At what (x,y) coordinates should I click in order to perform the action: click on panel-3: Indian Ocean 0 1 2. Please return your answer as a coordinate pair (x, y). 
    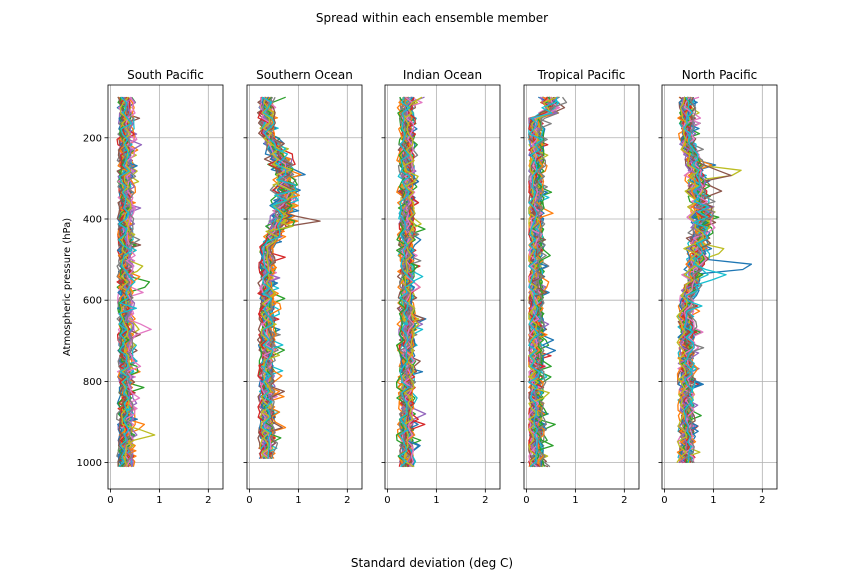
    Looking at the image, I should click on (441, 287).